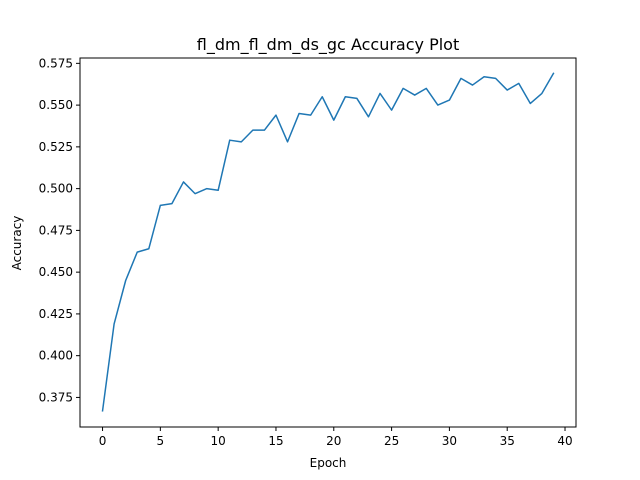  I want to click on y-tick-label: 0.475, so click(56, 230).